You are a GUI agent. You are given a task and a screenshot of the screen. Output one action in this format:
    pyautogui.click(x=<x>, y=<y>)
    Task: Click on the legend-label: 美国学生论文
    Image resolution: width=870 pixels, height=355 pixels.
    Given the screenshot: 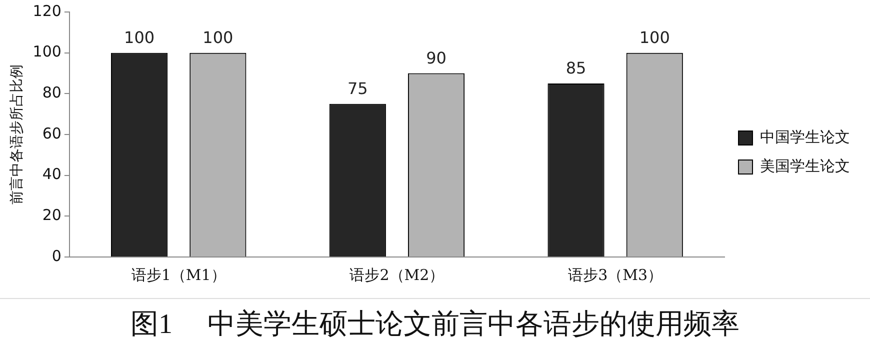 What is the action you would take?
    pyautogui.click(x=805, y=165)
    